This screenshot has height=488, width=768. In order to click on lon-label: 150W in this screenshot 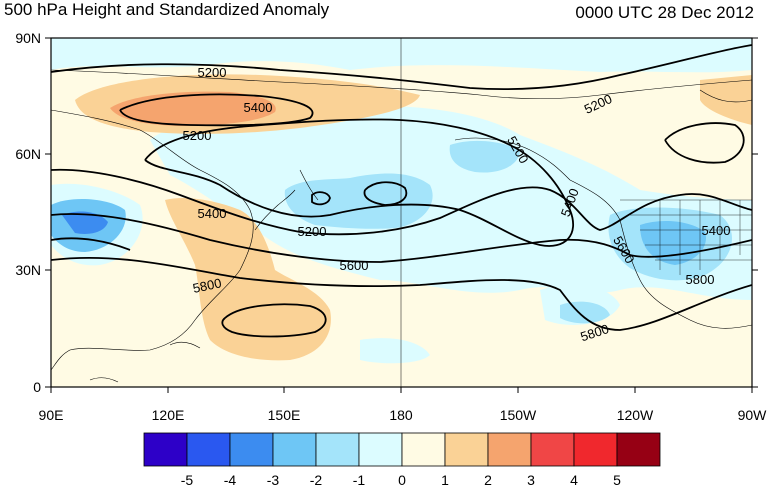, I will do `click(518, 415)`.